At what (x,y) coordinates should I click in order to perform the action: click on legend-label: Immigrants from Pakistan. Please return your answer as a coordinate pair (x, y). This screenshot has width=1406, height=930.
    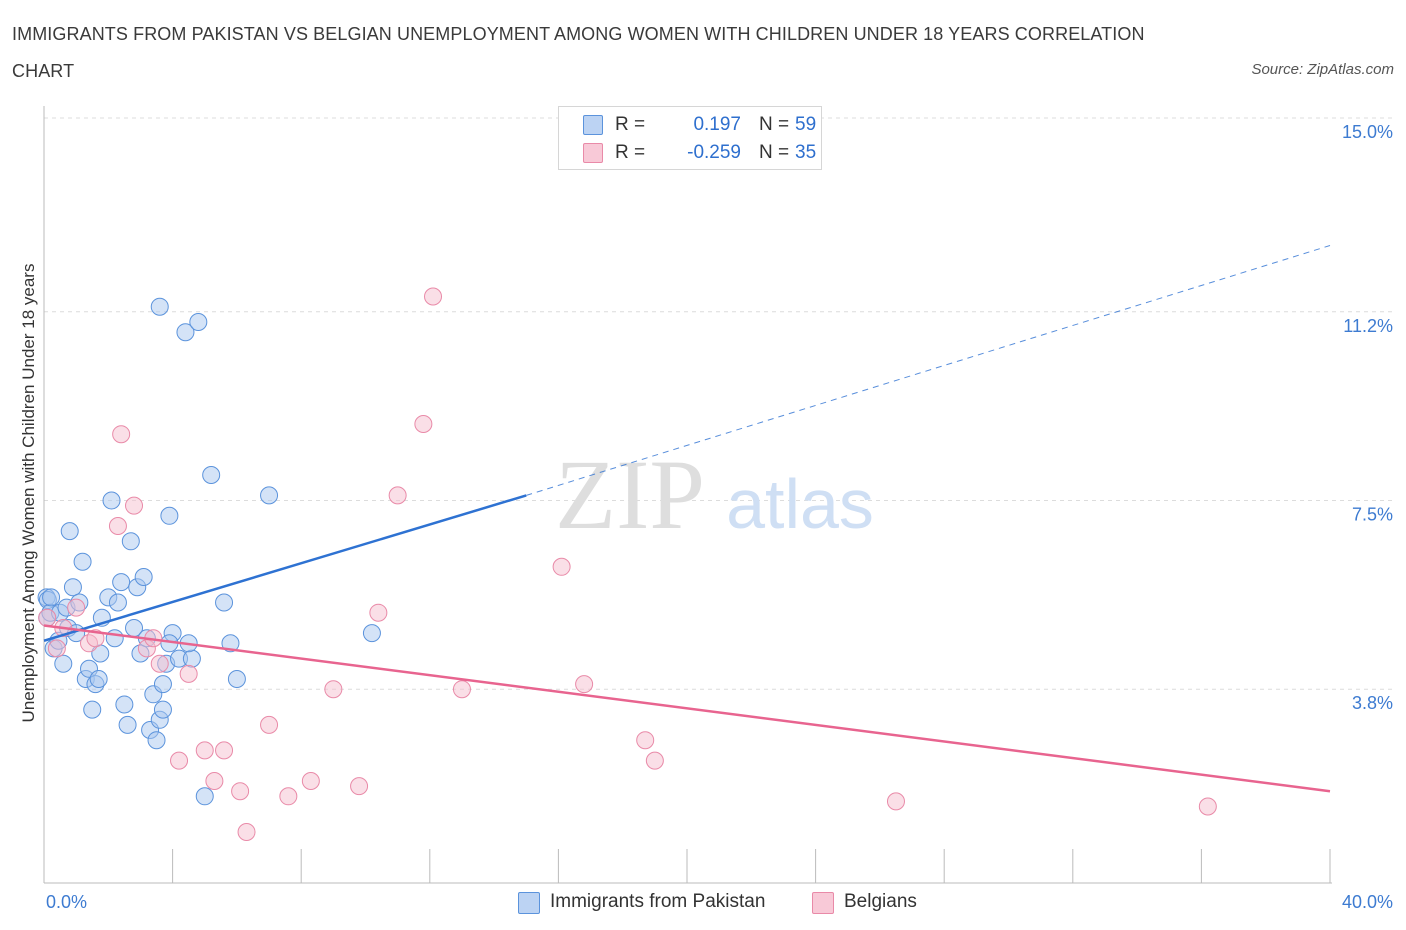
    Looking at the image, I should click on (658, 901).